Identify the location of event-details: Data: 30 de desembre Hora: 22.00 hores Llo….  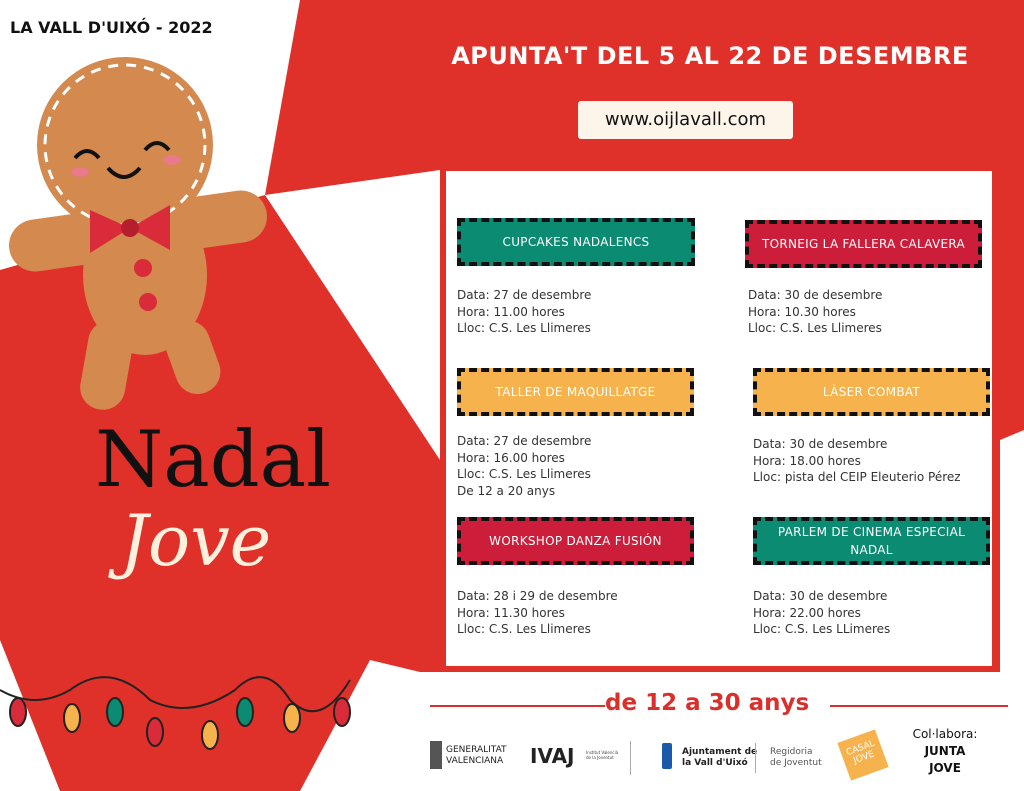
(821, 613).